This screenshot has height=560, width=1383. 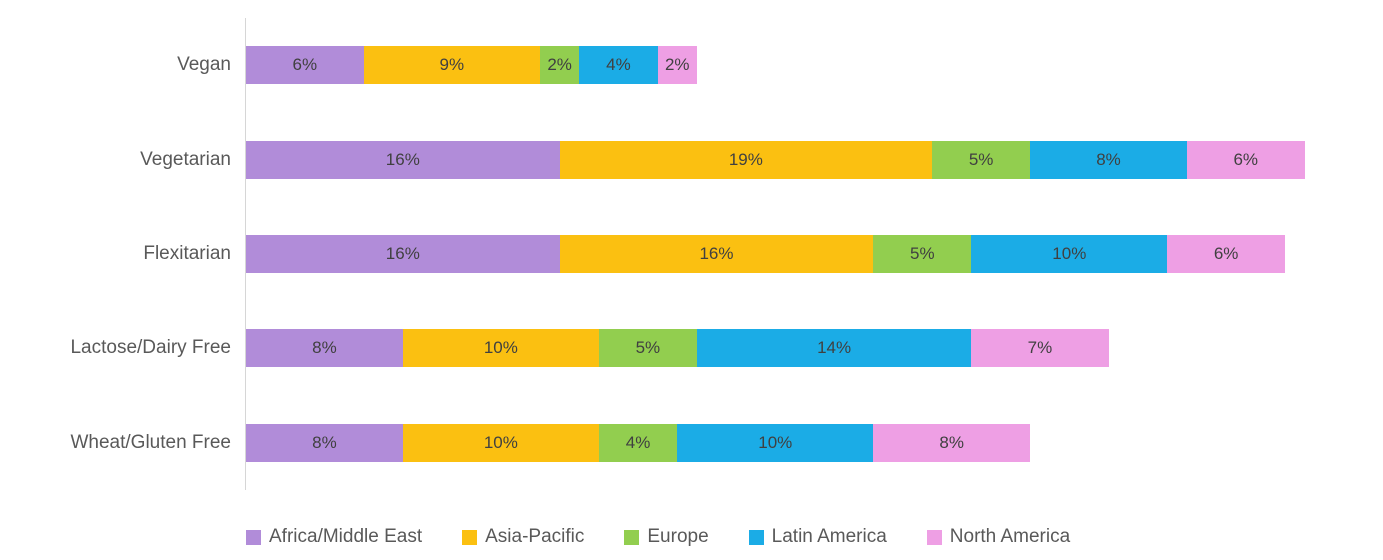 I want to click on bar-segment: 14%, so click(x=834, y=348).